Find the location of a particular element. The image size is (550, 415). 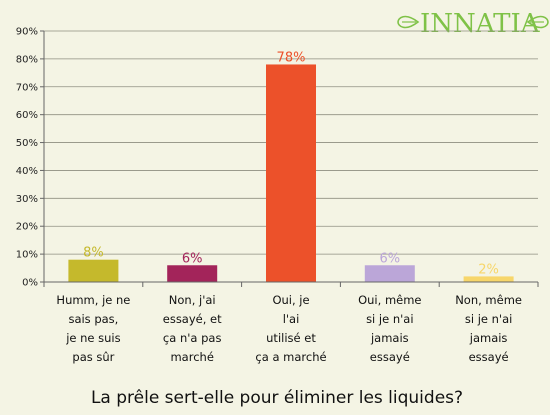

y-tick-label: 10% is located at coordinates (27, 255).